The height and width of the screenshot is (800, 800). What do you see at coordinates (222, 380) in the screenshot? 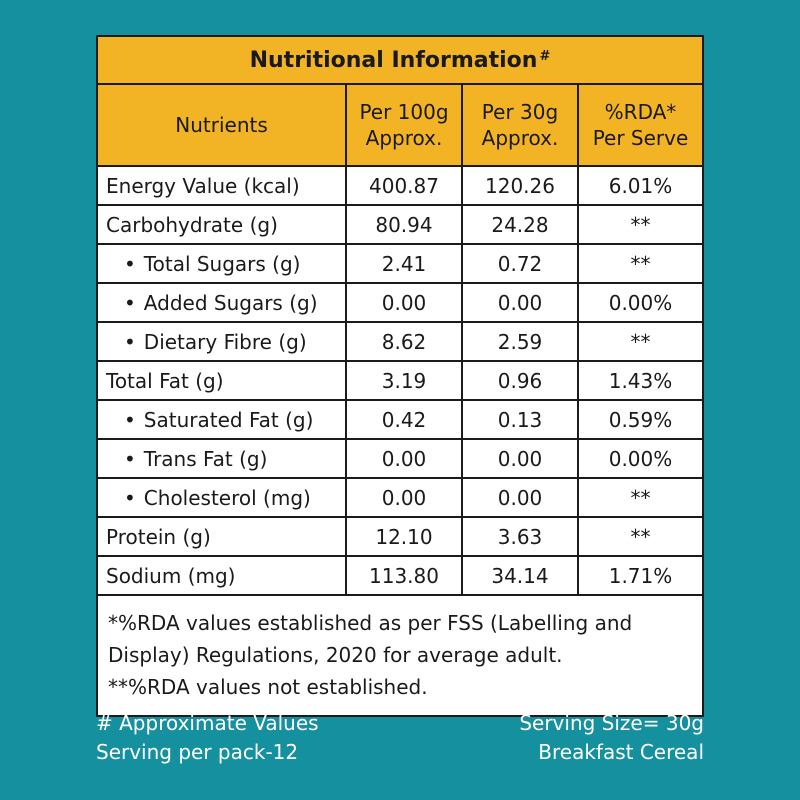
I see `nutrient-name: Total Fat (g)` at bounding box center [222, 380].